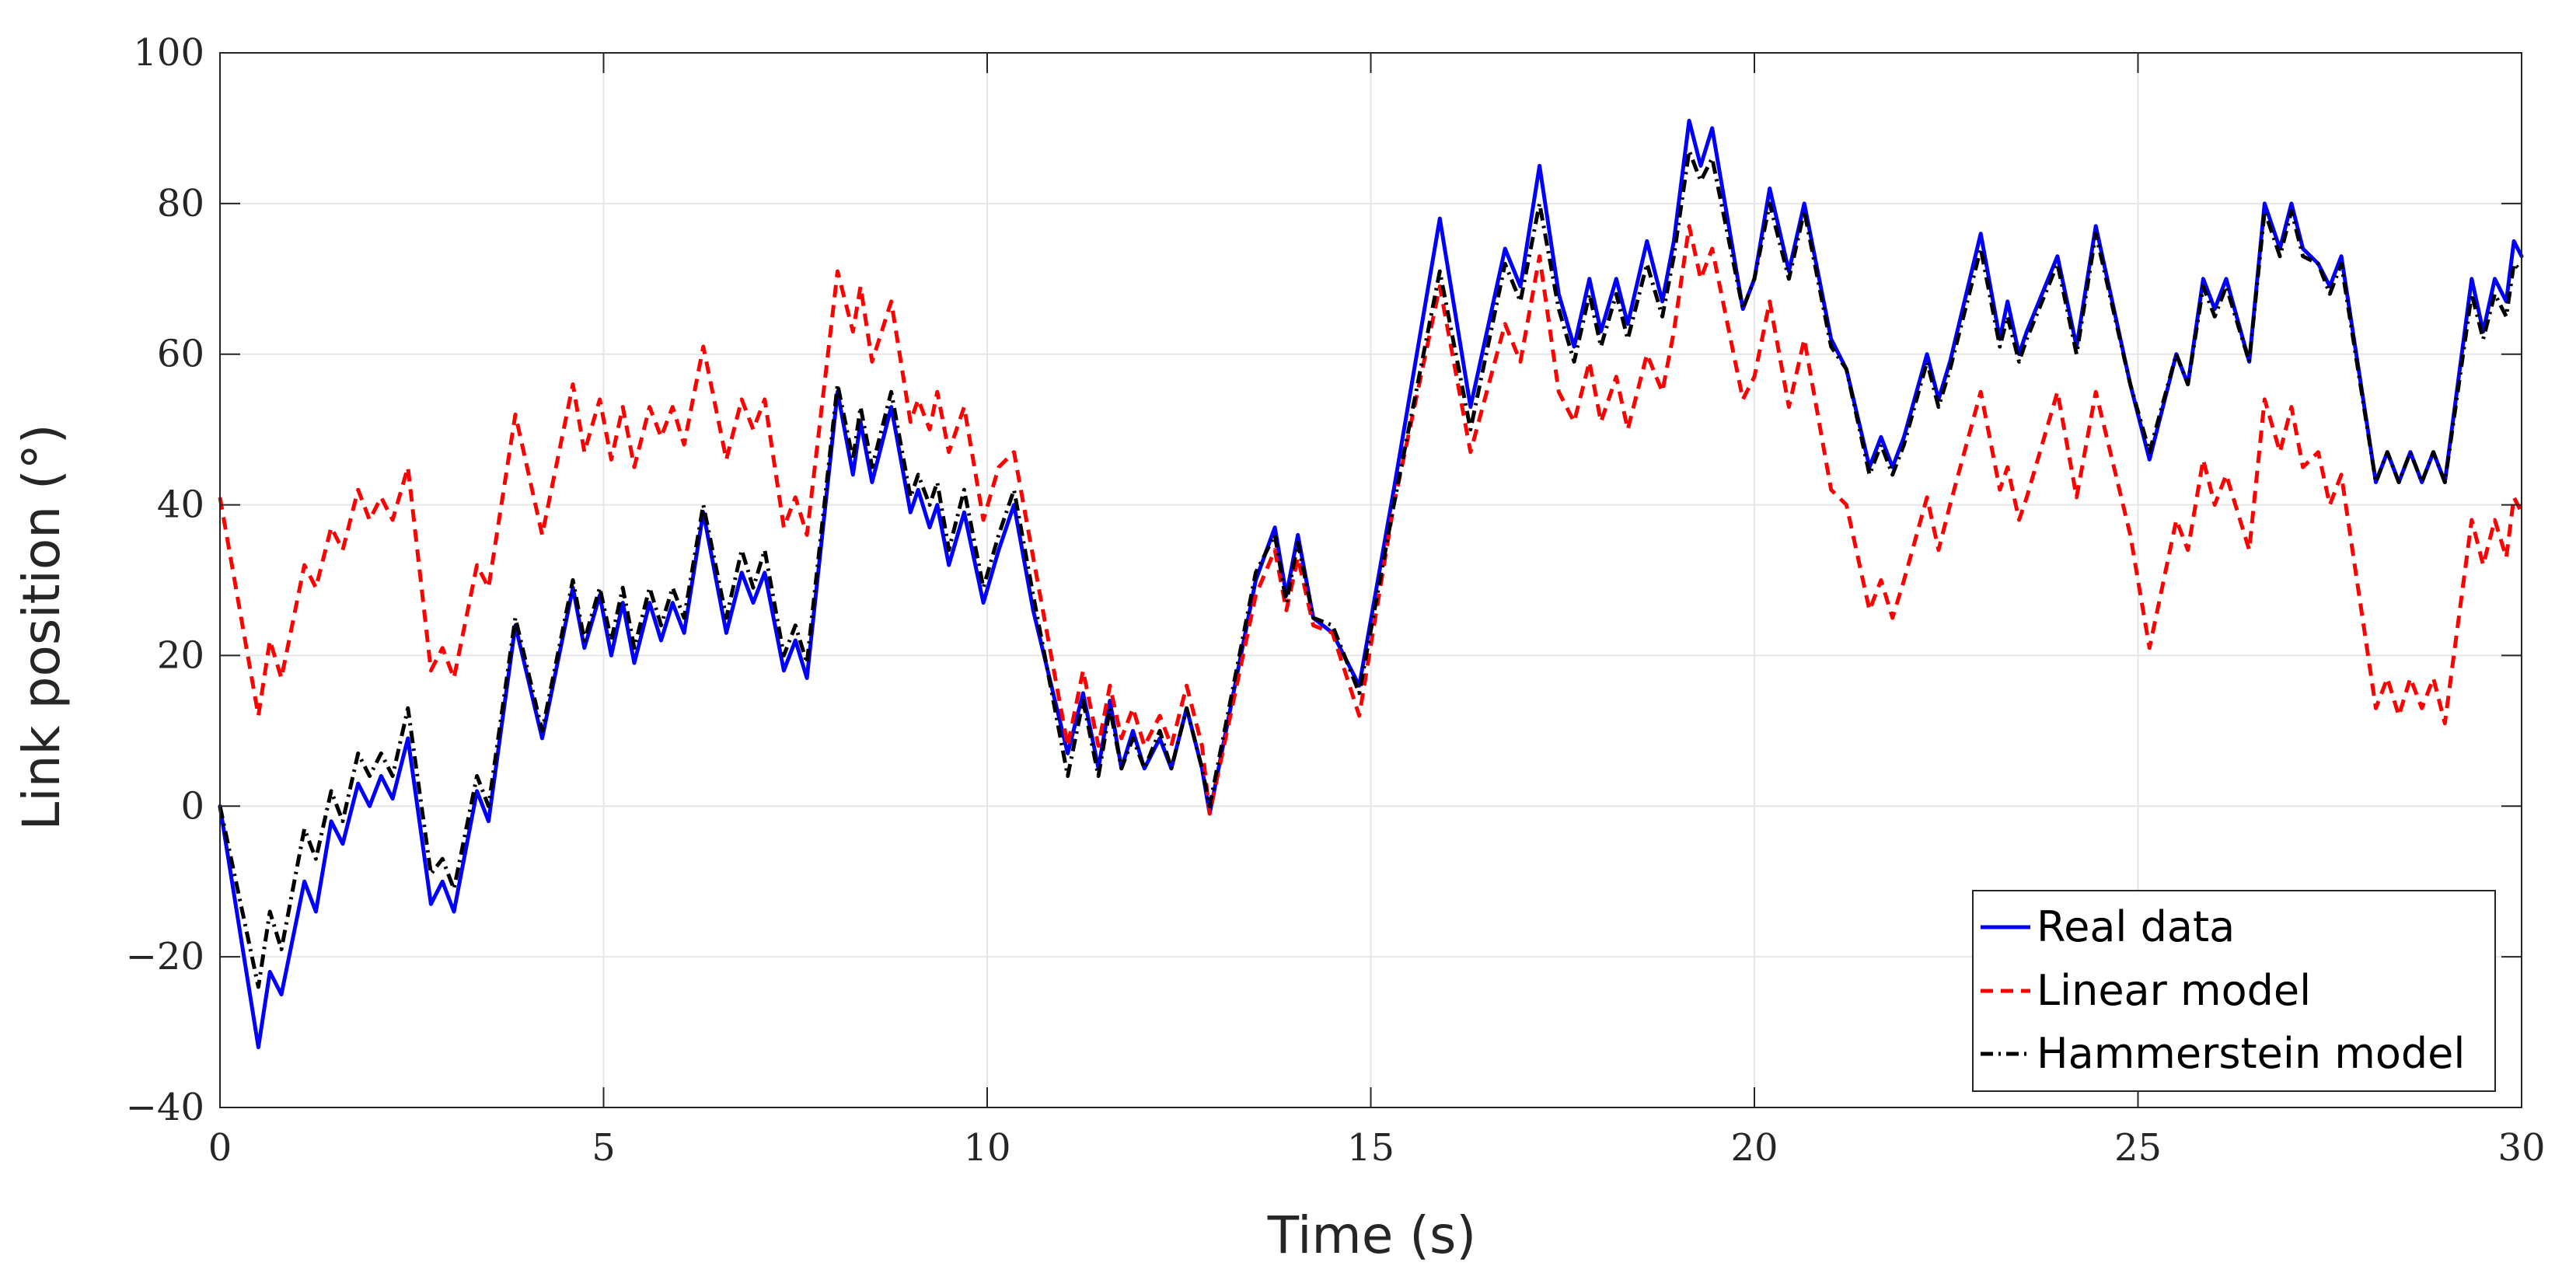 The image size is (2576, 1287). Describe the element at coordinates (165, 956) in the screenshot. I see `y-tick-label: −20` at that location.